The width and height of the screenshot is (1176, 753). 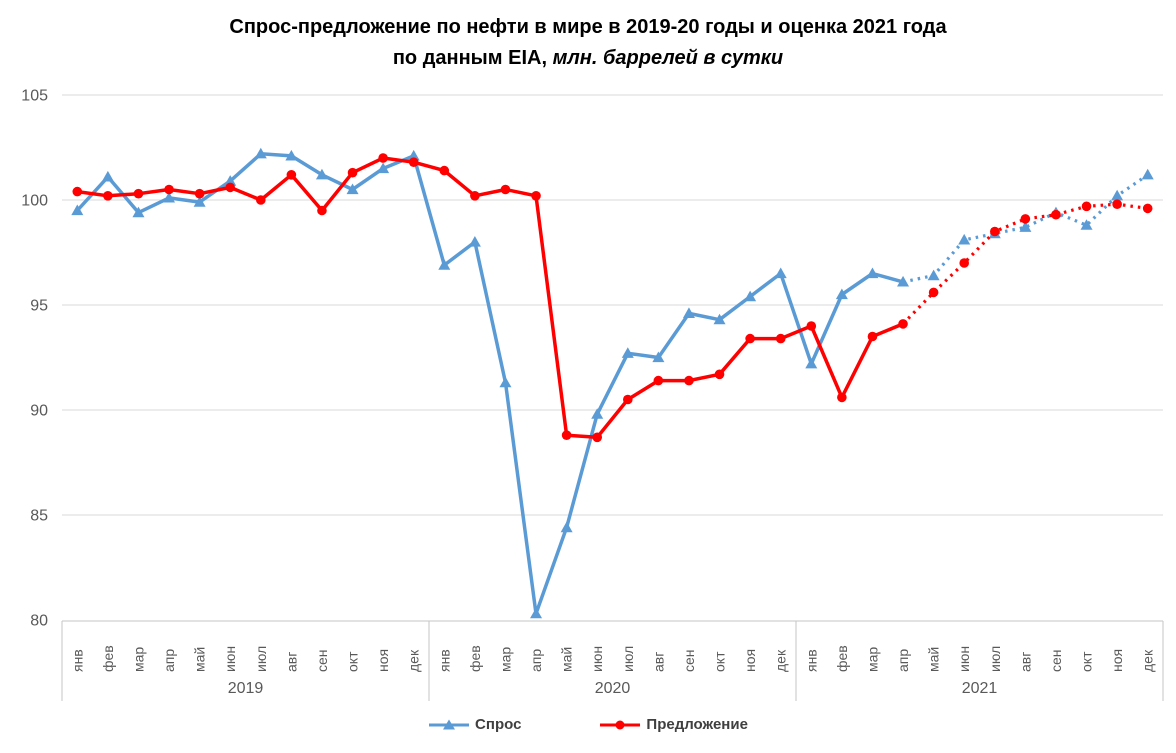 What do you see at coordinates (697, 724) in the screenshot?
I see `legend-label-supply: Предложение` at bounding box center [697, 724].